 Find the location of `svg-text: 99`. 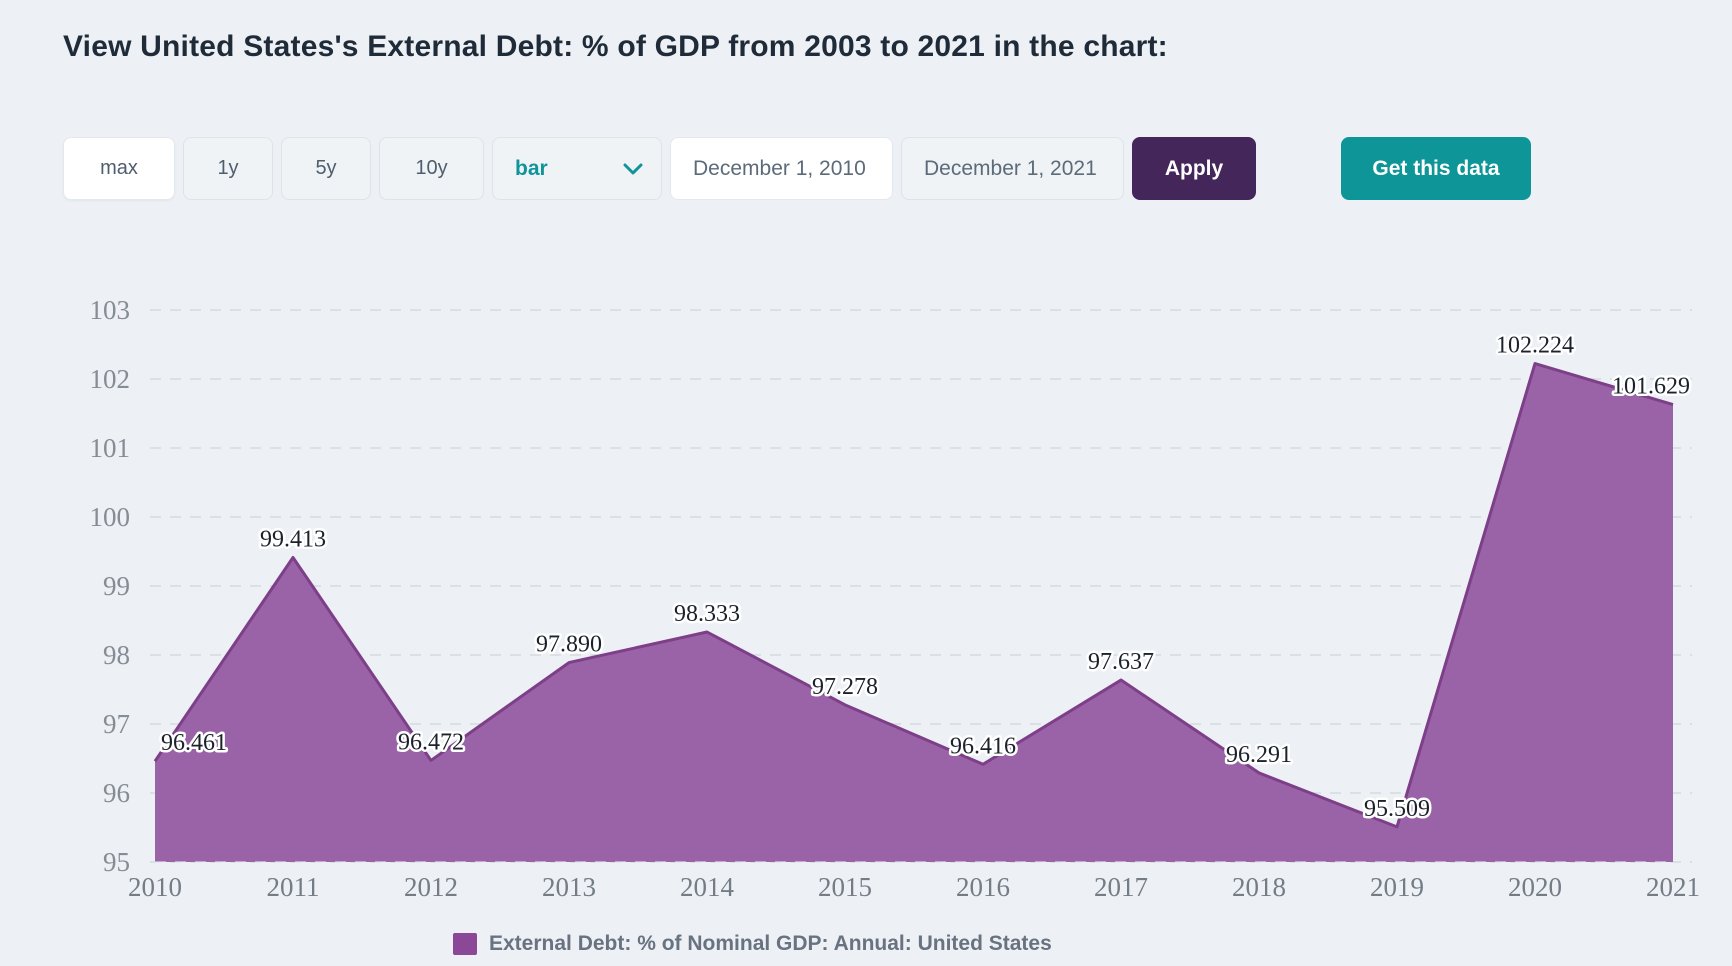

svg-text: 99 is located at coordinates (116, 586).